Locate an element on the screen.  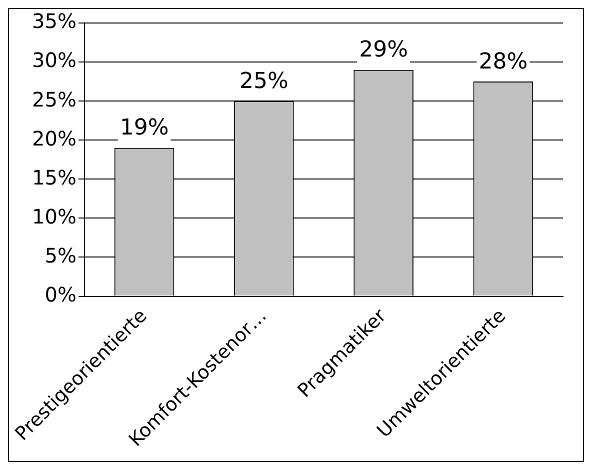
y-tick-label: 5% is located at coordinates (60, 255).